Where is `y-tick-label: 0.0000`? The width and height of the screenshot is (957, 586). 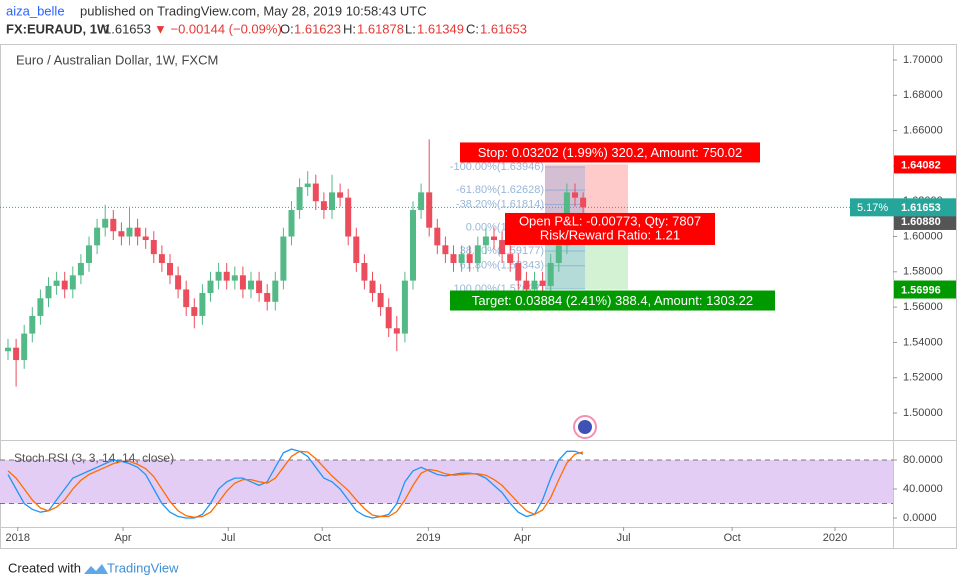 y-tick-label: 0.0000 is located at coordinates (920, 518).